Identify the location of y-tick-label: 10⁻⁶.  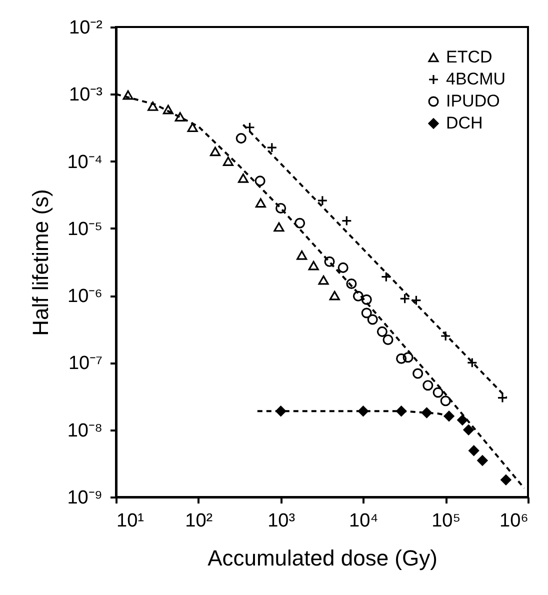
(85, 297).